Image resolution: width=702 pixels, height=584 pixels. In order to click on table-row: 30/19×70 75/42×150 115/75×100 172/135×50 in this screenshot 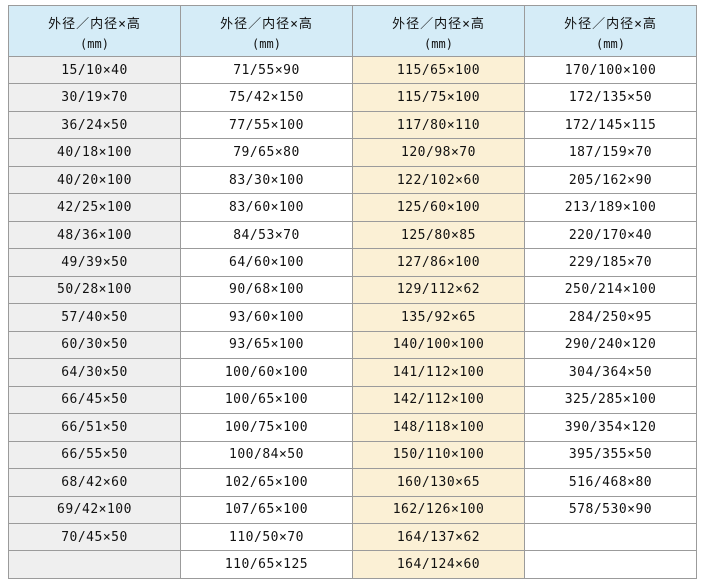, I will do `click(352, 97)`.